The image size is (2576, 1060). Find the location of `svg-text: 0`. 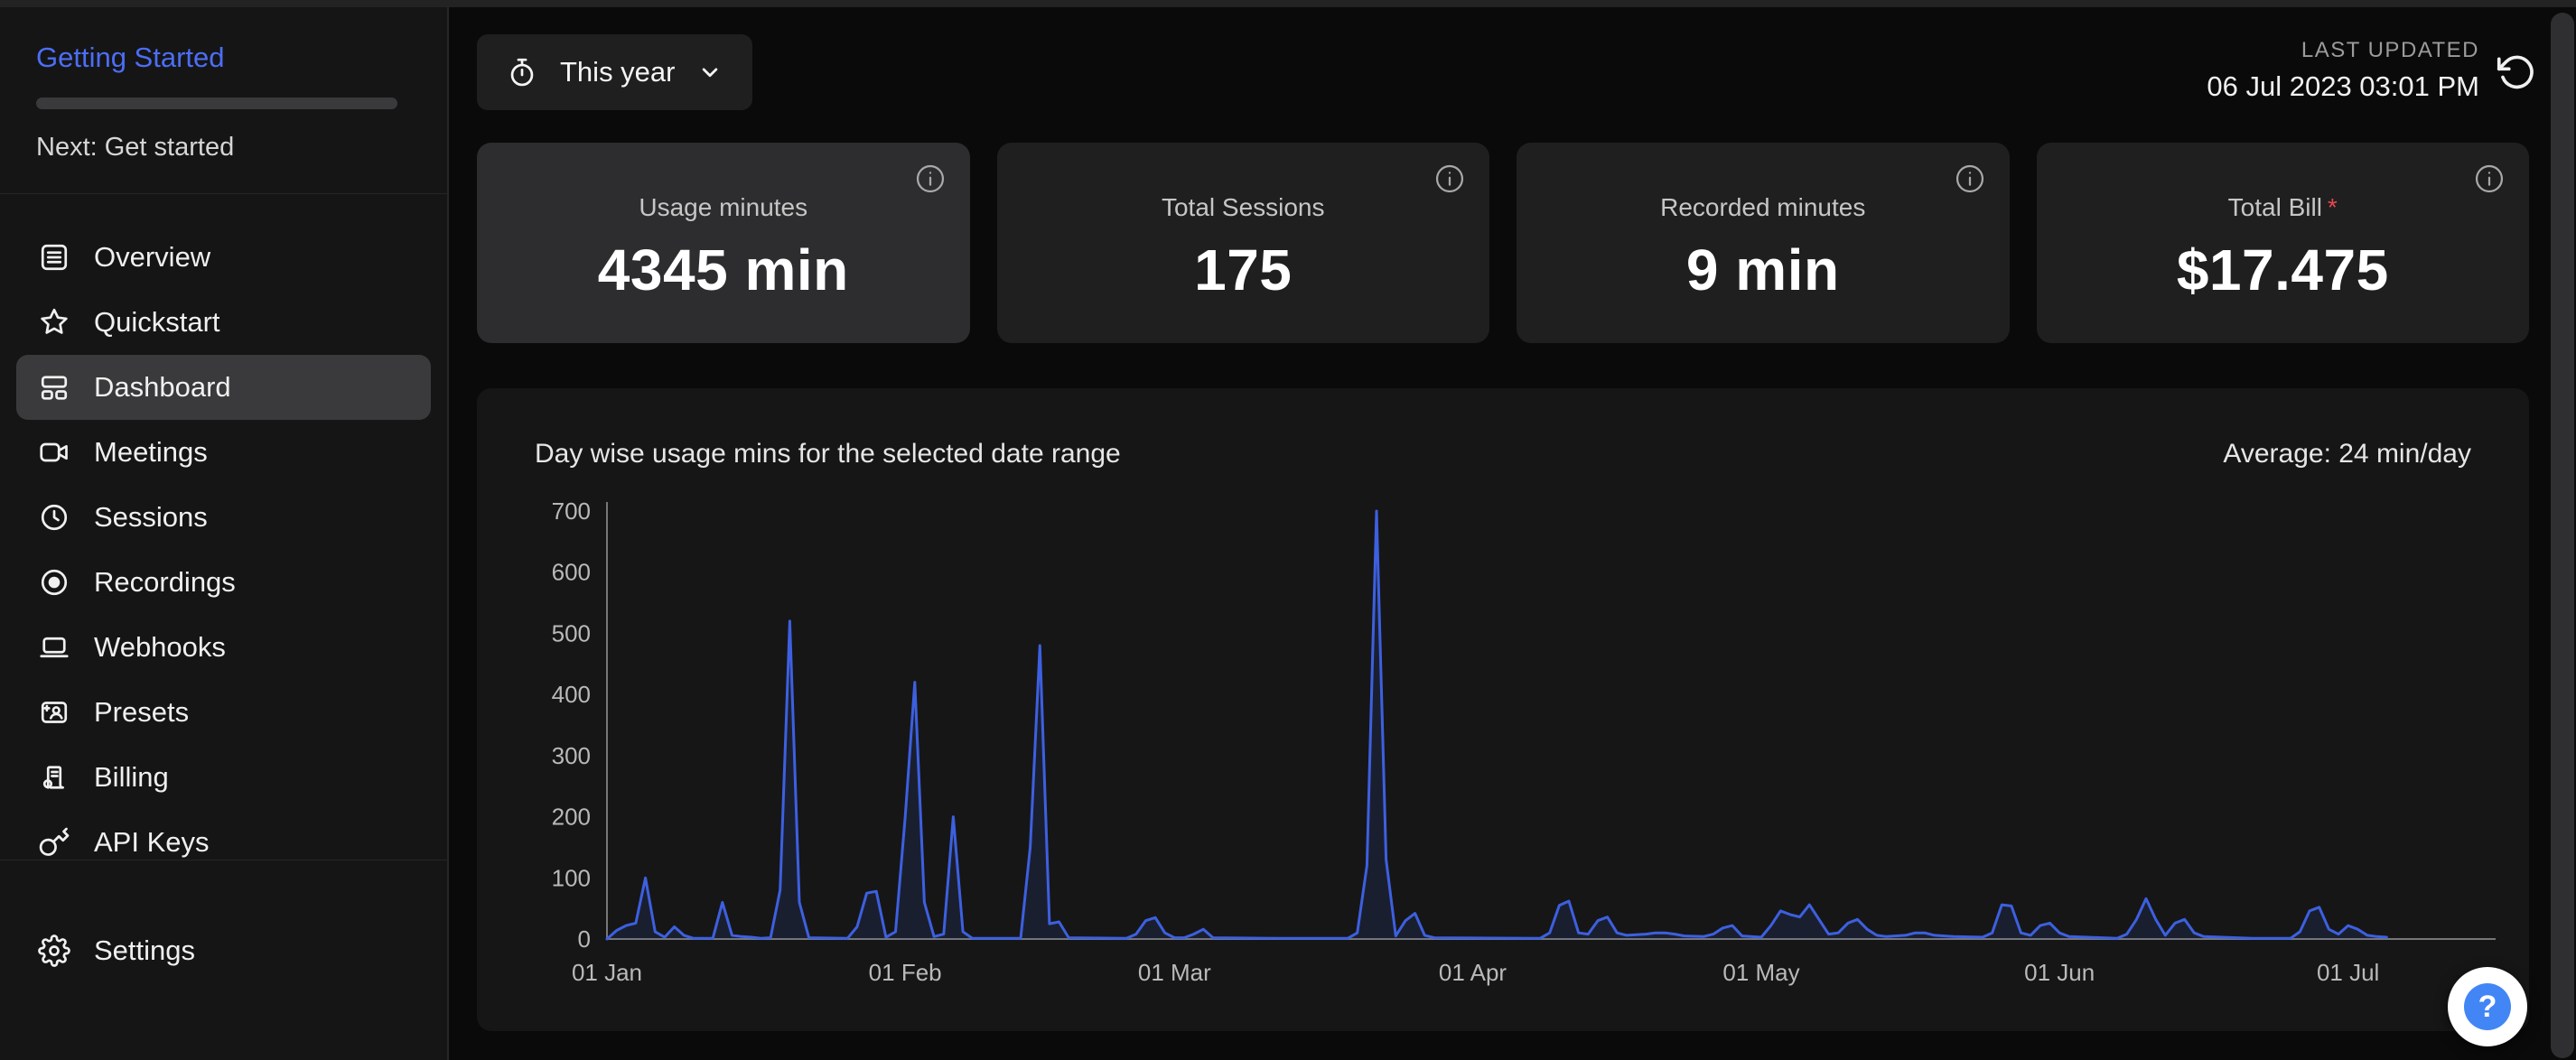

svg-text: 0 is located at coordinates (584, 939).